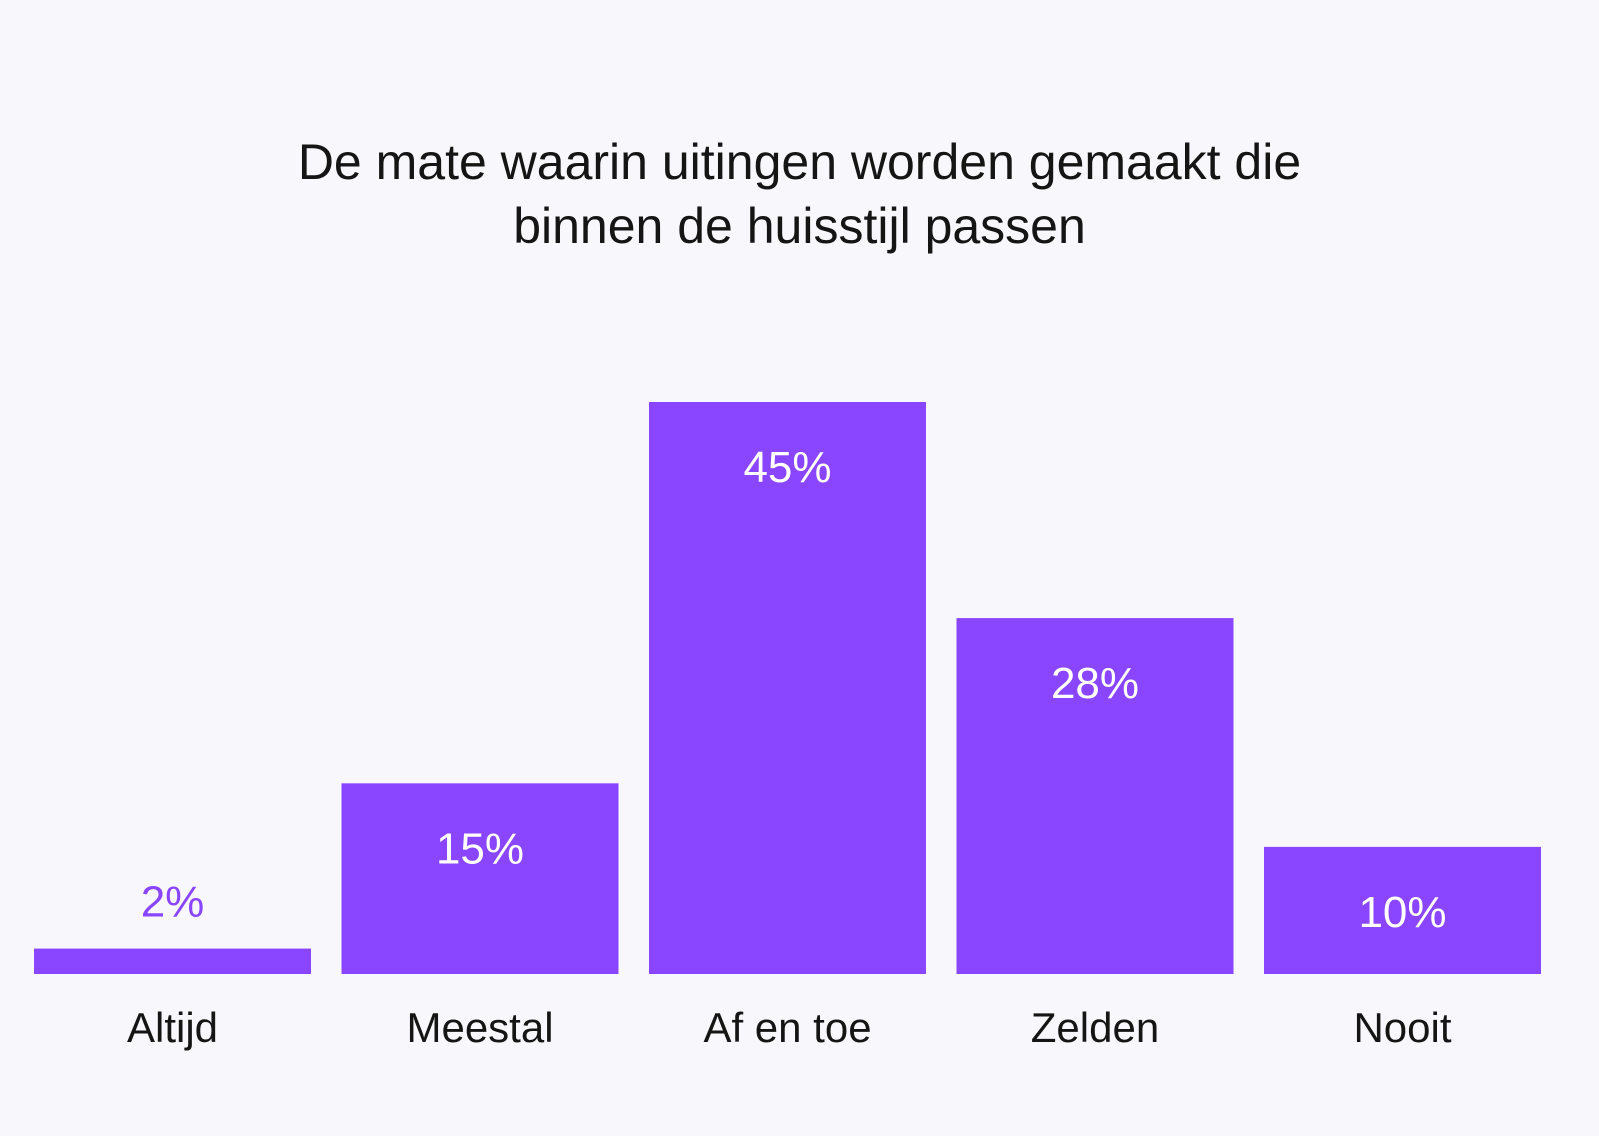  I want to click on bar-af-en-toe, so click(787, 688).